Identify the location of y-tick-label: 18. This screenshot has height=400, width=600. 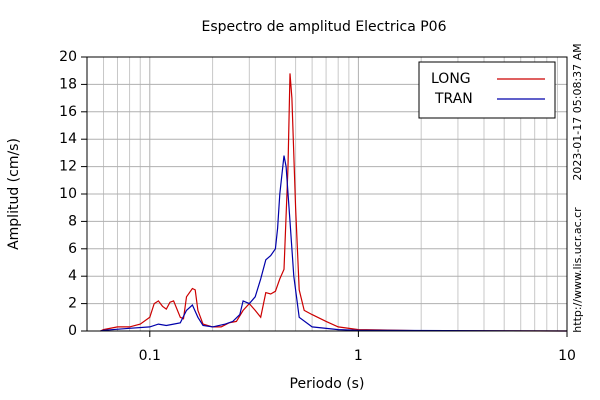
(68, 84).